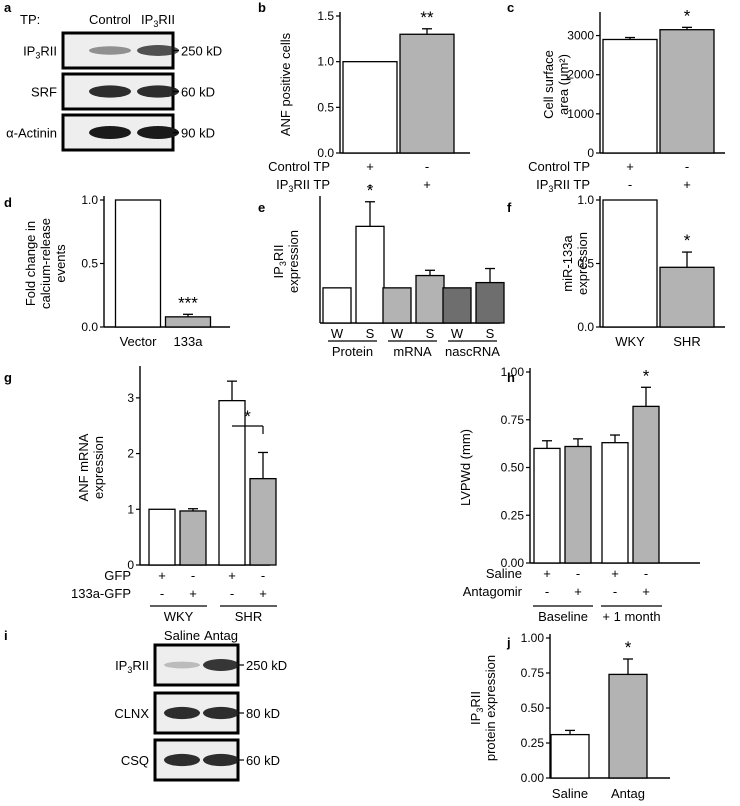 The image size is (740, 806). I want to click on condition-label: 133a-GFP, so click(101, 593).